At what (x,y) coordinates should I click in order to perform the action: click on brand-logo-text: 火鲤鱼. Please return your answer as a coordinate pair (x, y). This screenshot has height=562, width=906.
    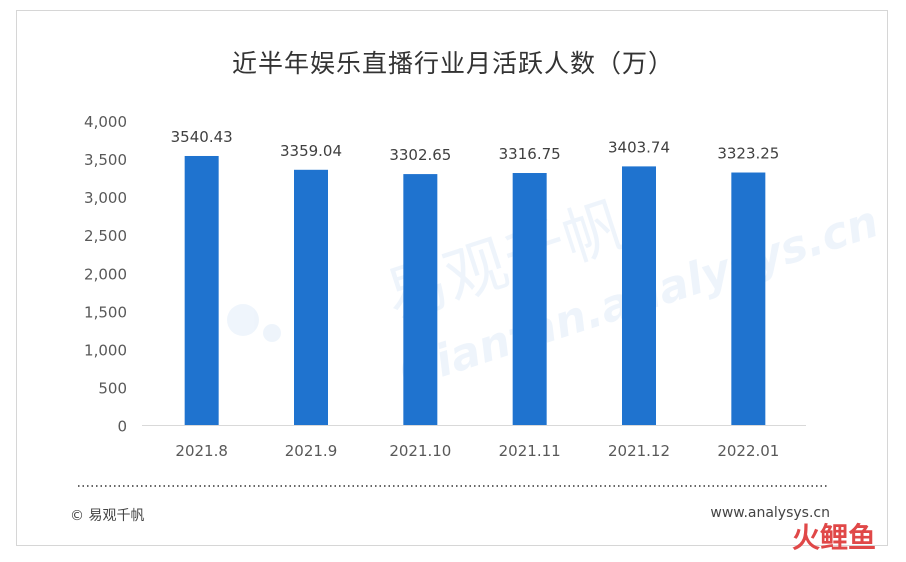
    Looking at the image, I should click on (833, 537).